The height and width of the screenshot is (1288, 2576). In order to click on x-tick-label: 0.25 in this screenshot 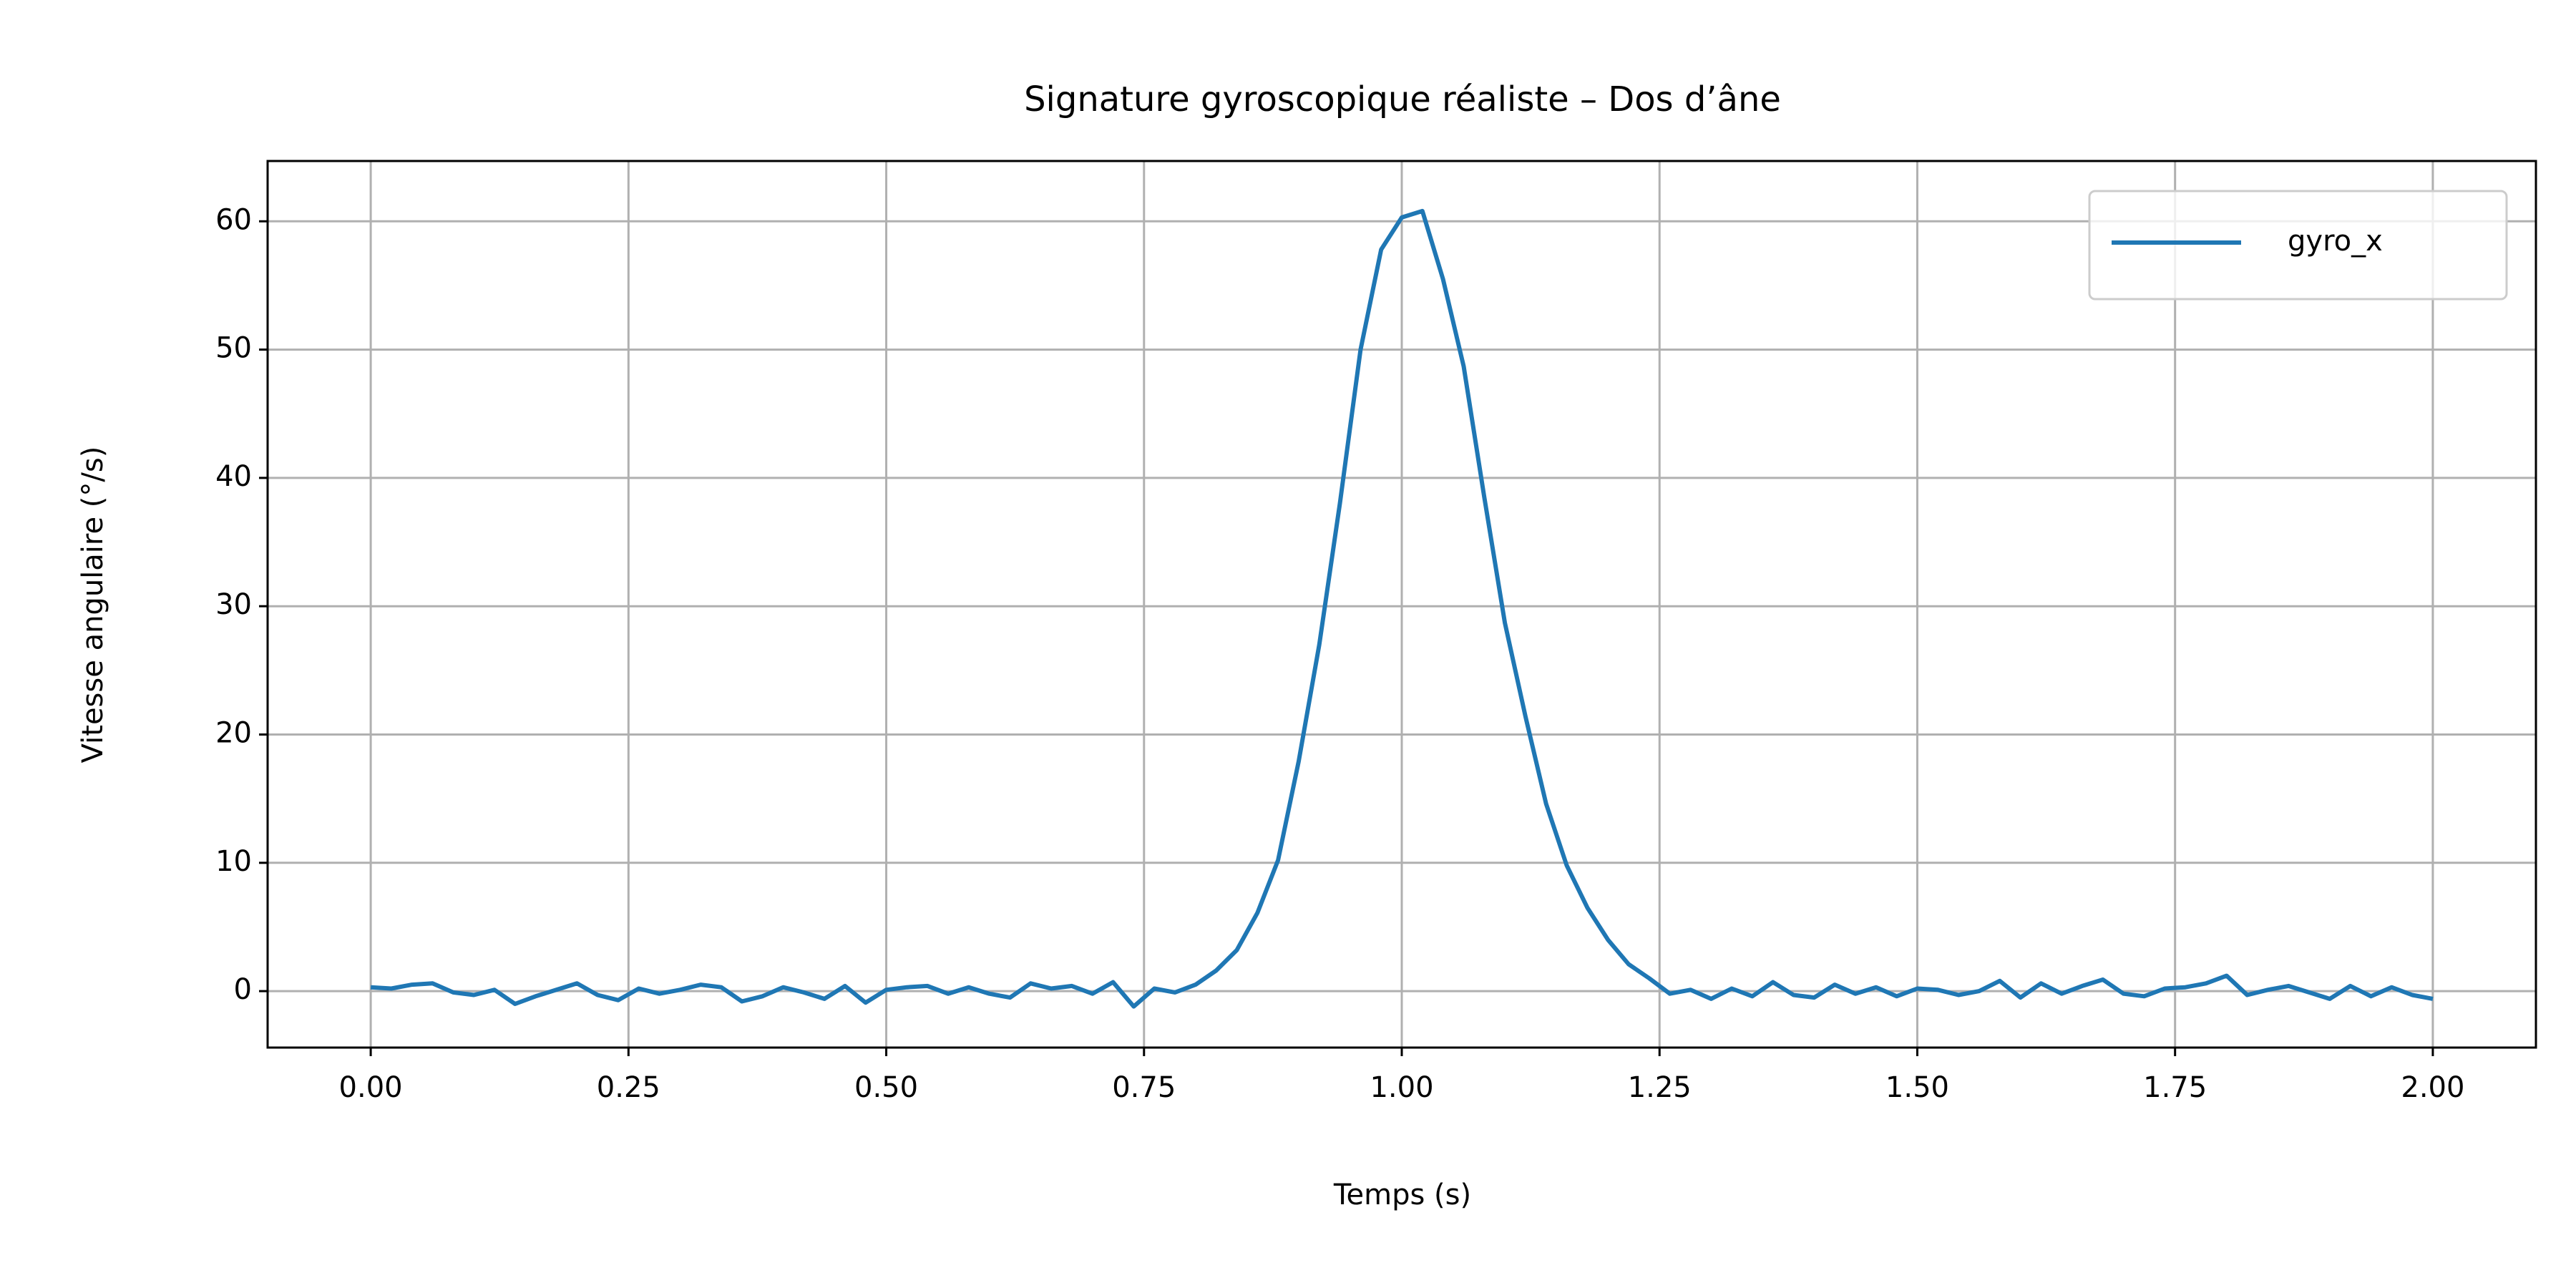, I will do `click(628, 1087)`.